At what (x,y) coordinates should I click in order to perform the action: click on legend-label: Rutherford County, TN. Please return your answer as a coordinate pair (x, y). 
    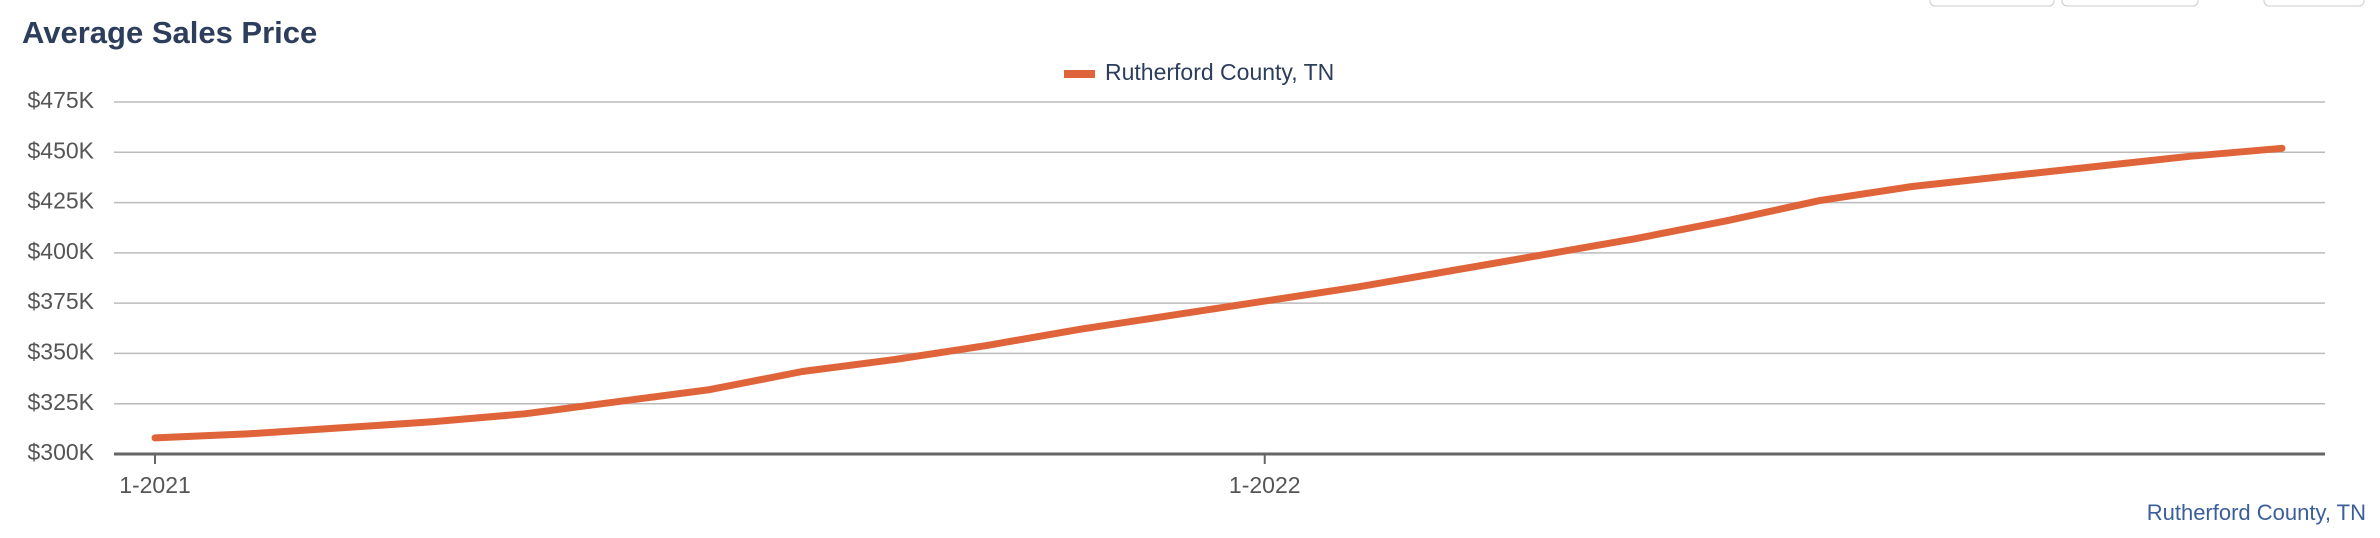
    Looking at the image, I should click on (1219, 72).